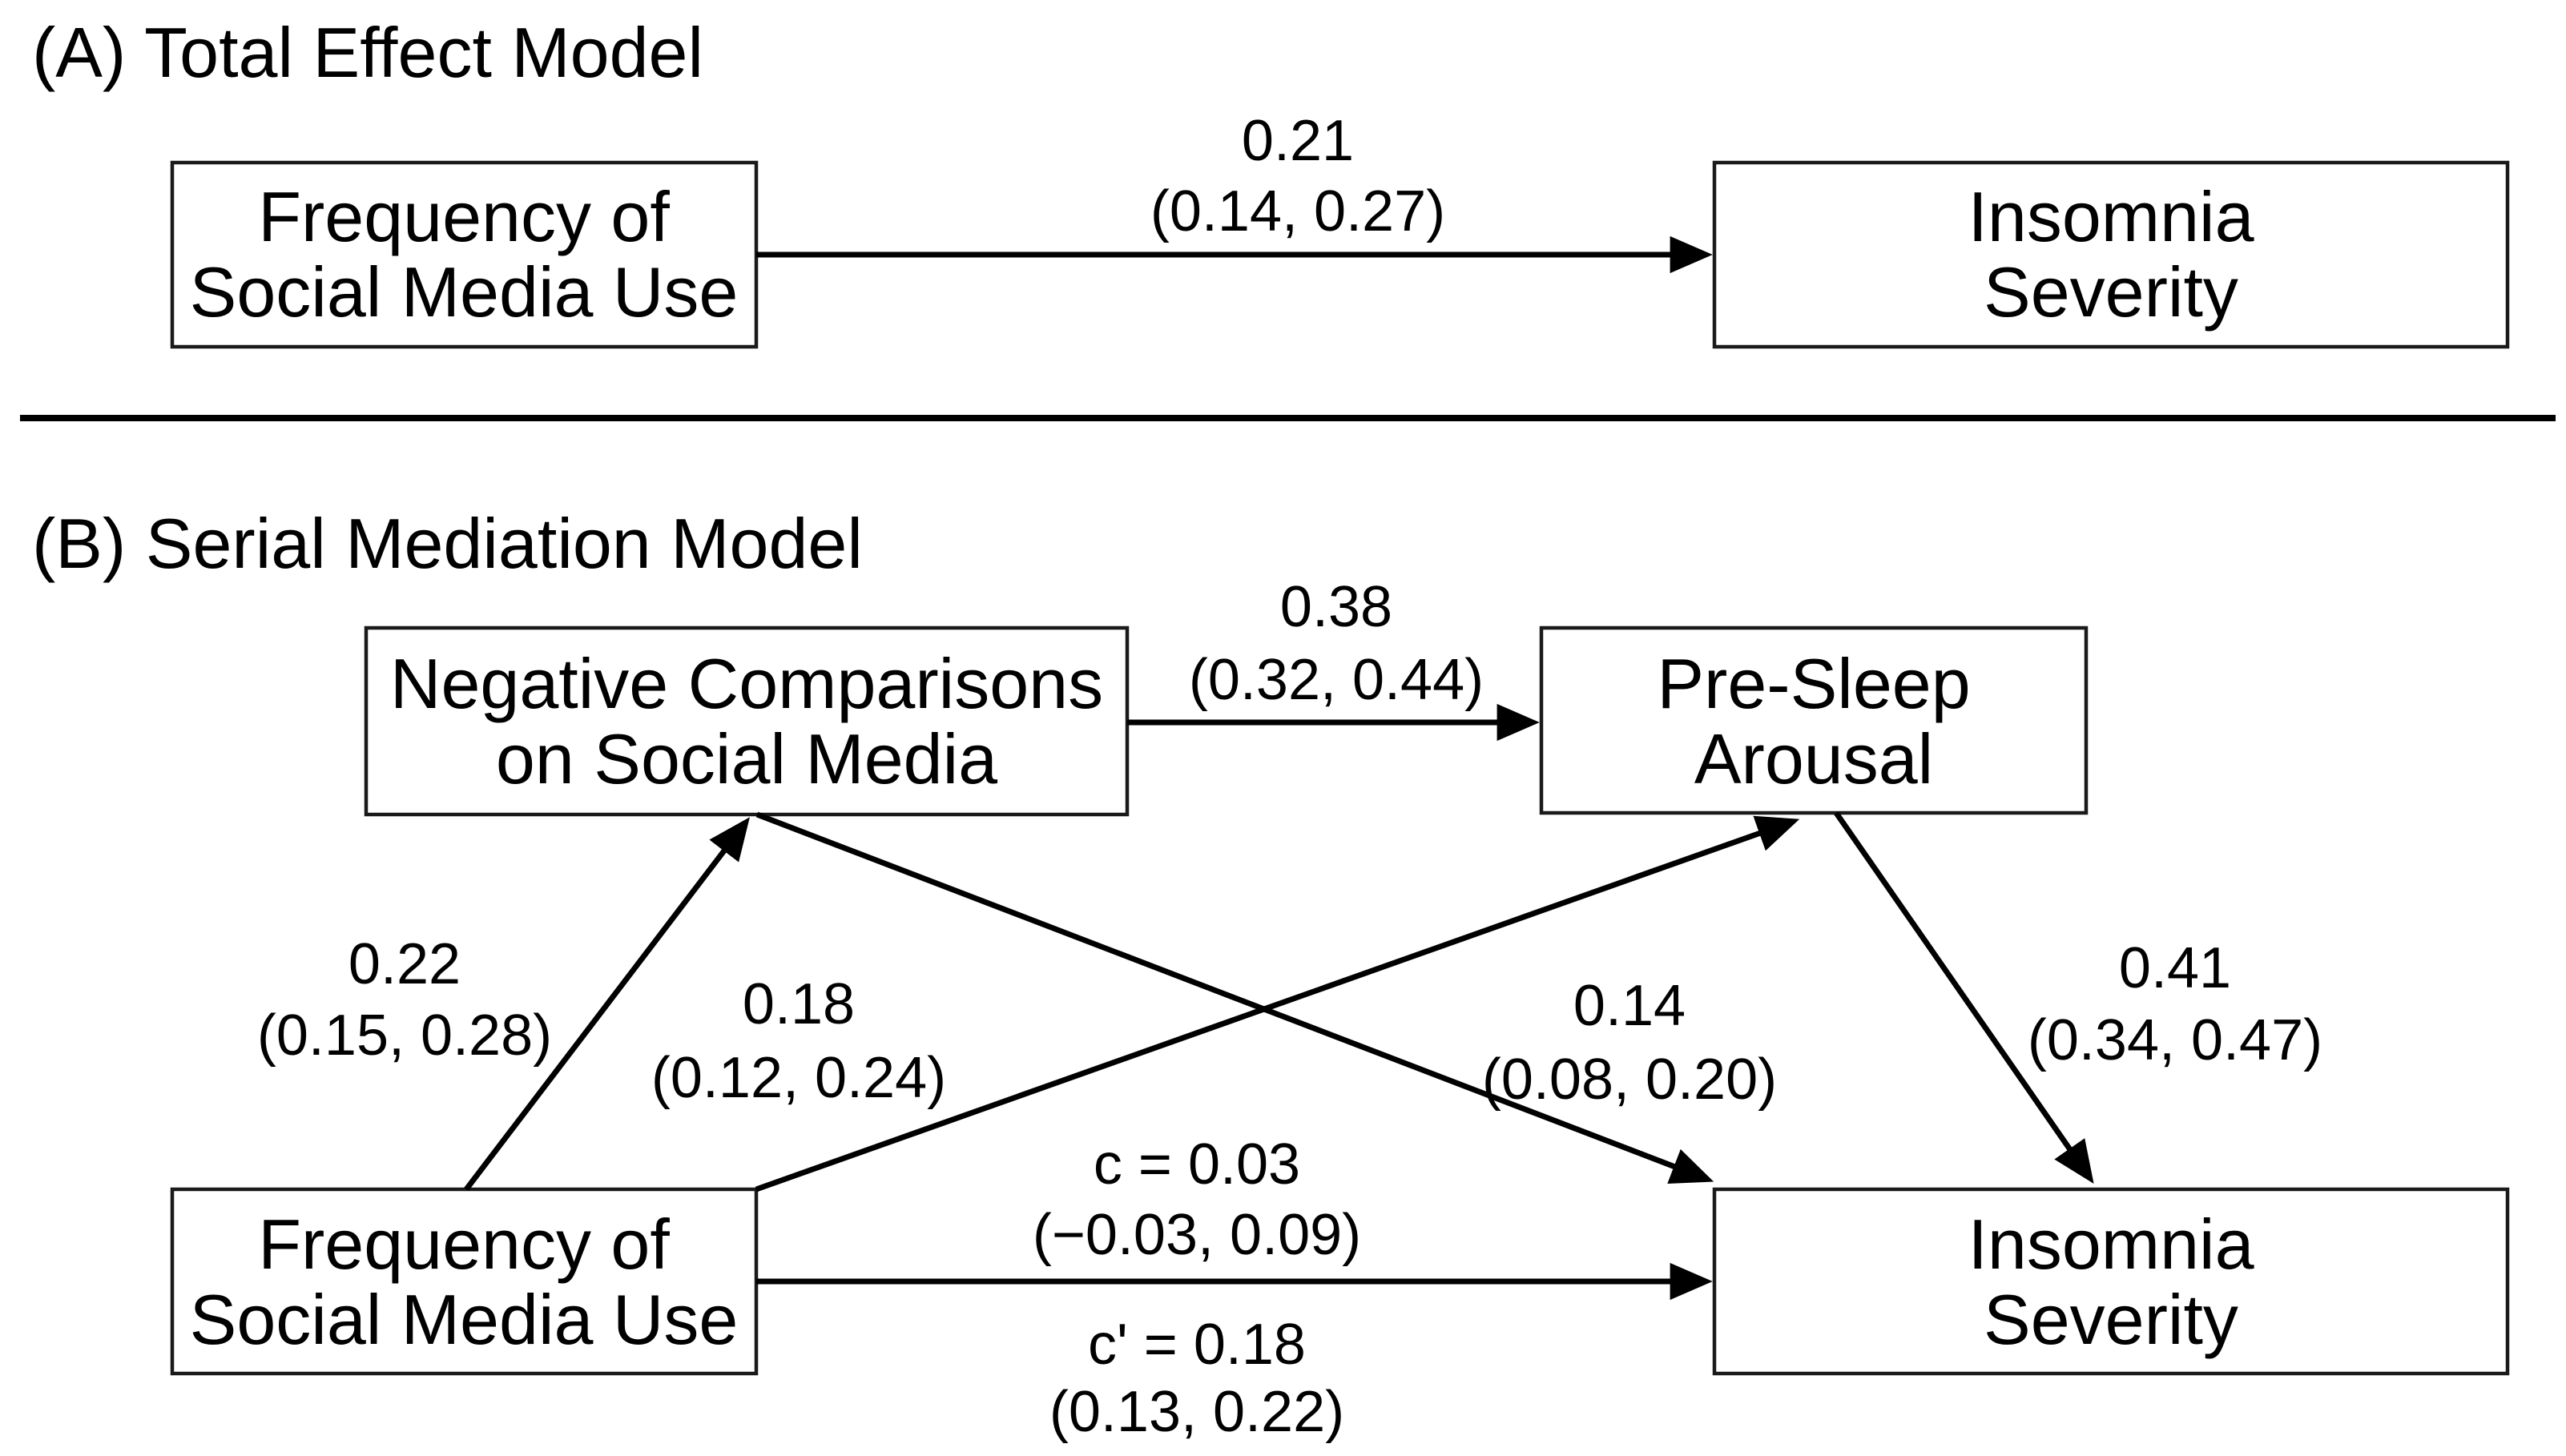 The image size is (2566, 1456). Describe the element at coordinates (2175, 968) in the screenshot. I see `panel-b-m2-y-estimate: 0.41` at that location.